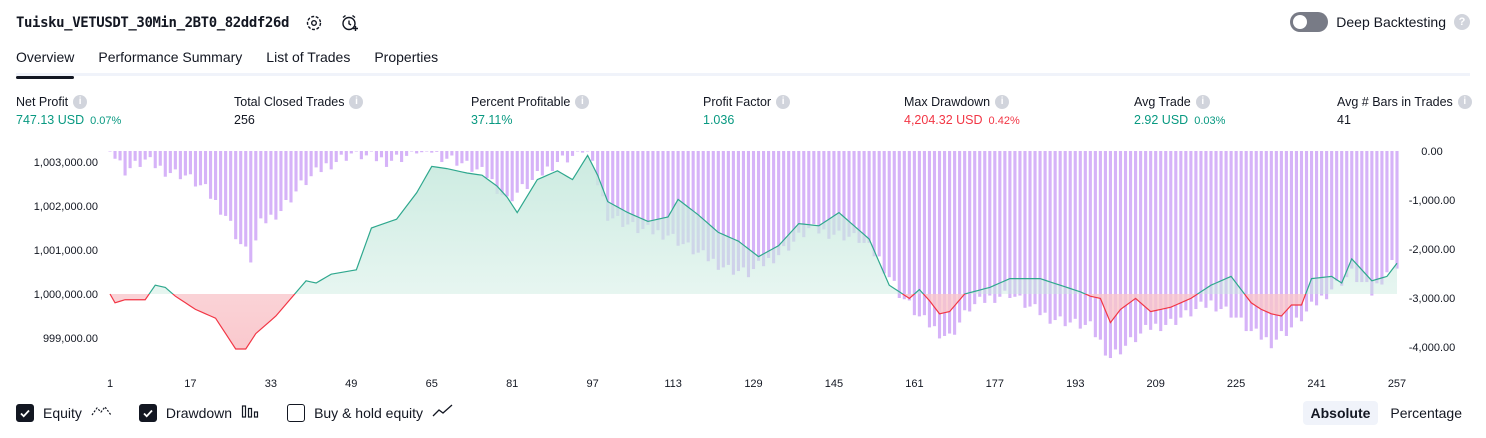 The image size is (1486, 438). Describe the element at coordinates (943, 120) in the screenshot. I see `metric-value: 4,204.32 USD` at that location.